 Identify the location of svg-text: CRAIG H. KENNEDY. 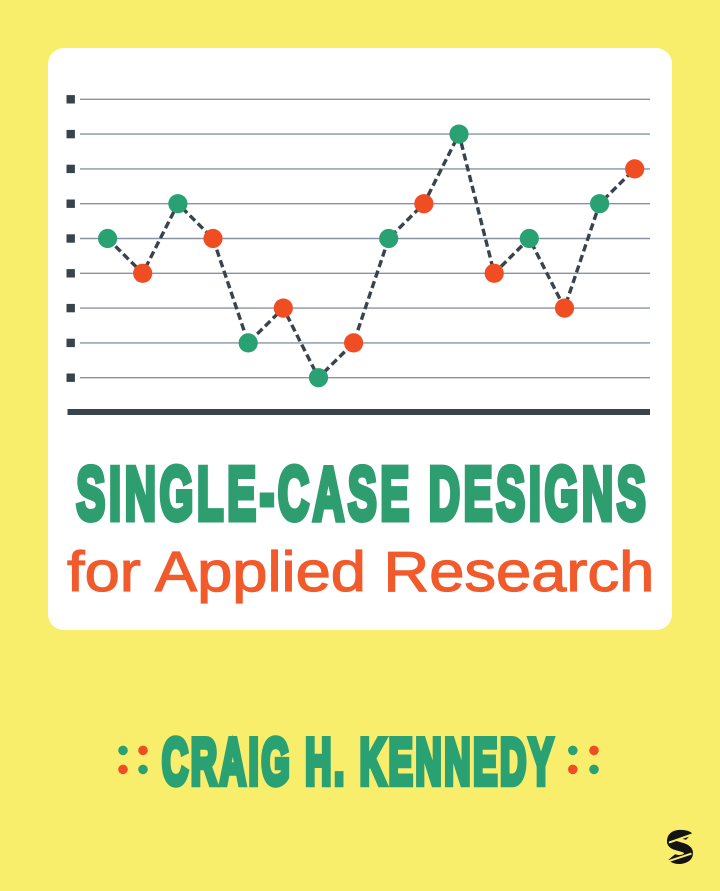
(359, 763).